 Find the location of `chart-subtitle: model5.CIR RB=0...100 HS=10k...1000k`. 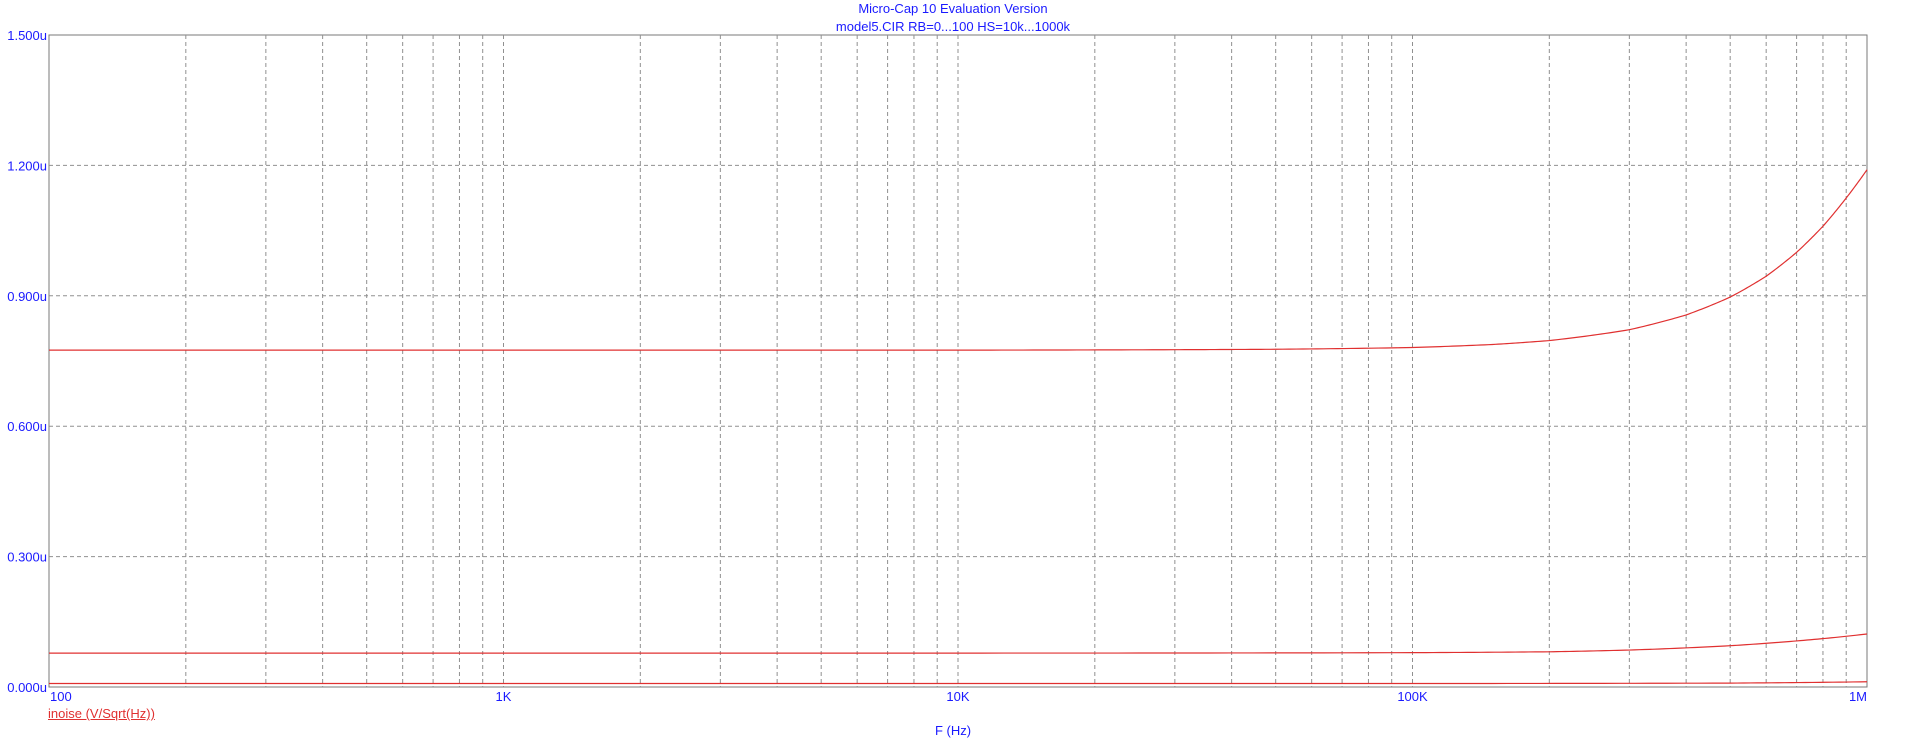

chart-subtitle: model5.CIR RB=0...100 HS=10k...1000k is located at coordinates (953, 26).